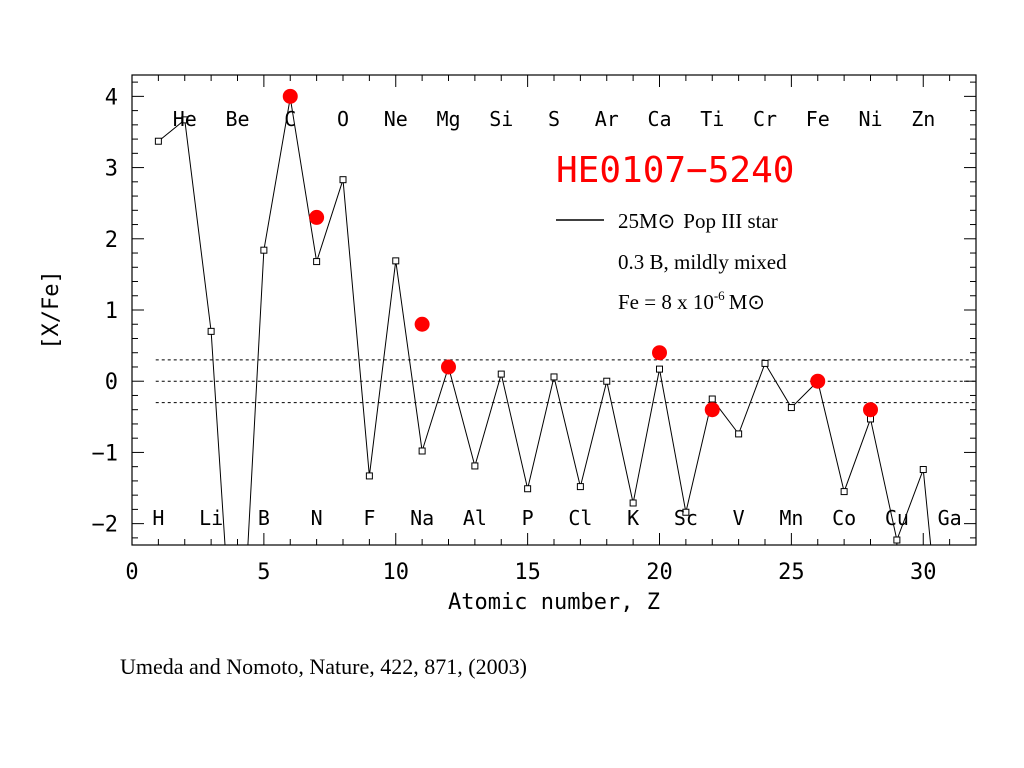 The width and height of the screenshot is (1024, 768). What do you see at coordinates (712, 119) in the screenshot?
I see `element-label: Ti` at bounding box center [712, 119].